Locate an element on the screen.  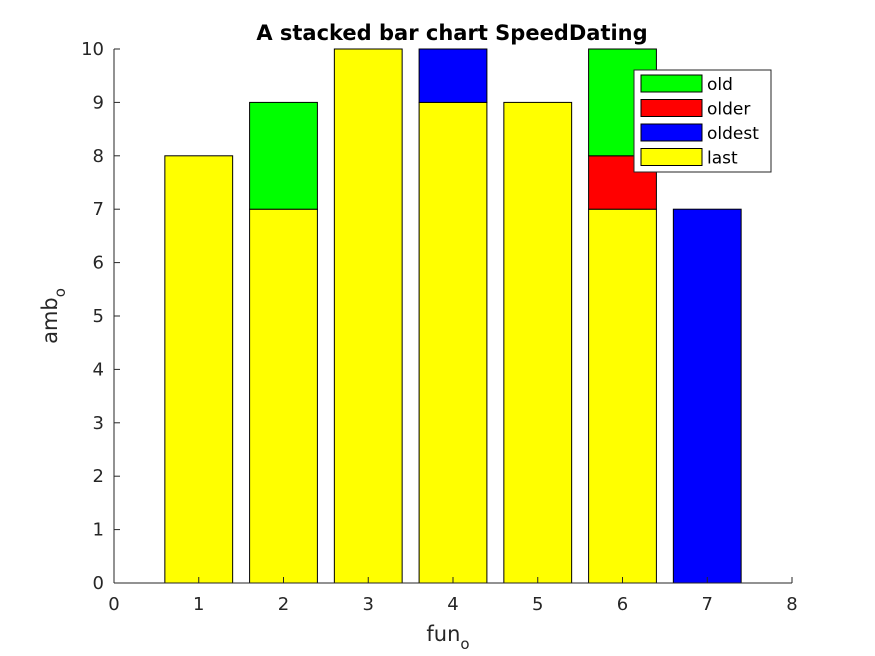
bar-segment-last-x6 is located at coordinates (622, 396).